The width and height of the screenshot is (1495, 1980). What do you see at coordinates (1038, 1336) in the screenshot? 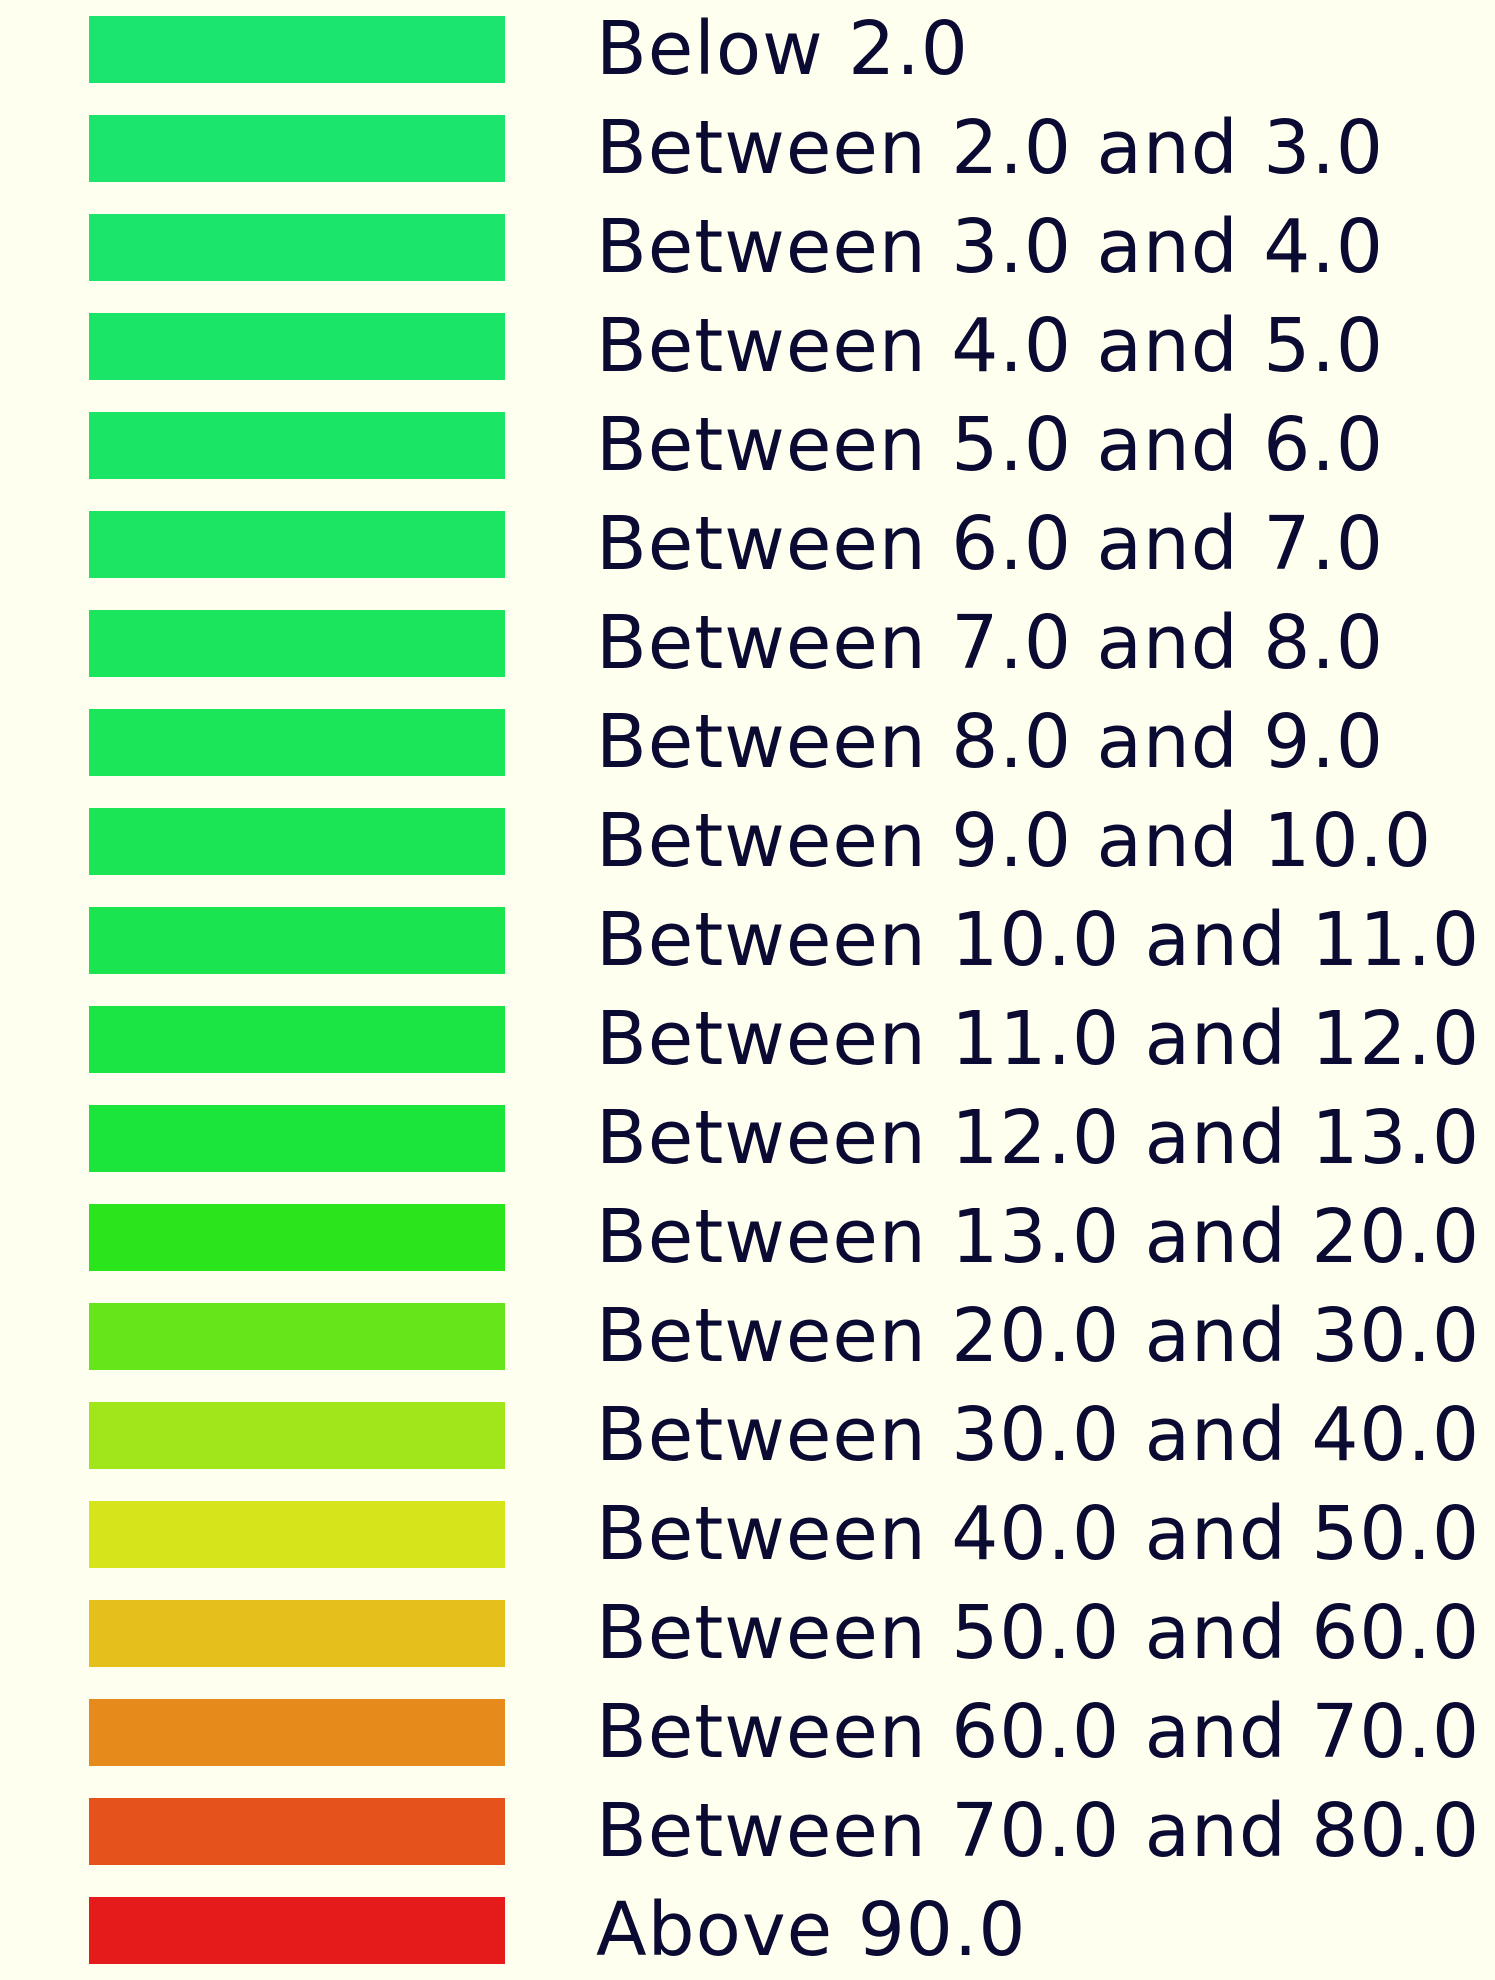
I see `legend-label: Between 20.0 and 30.0` at bounding box center [1038, 1336].